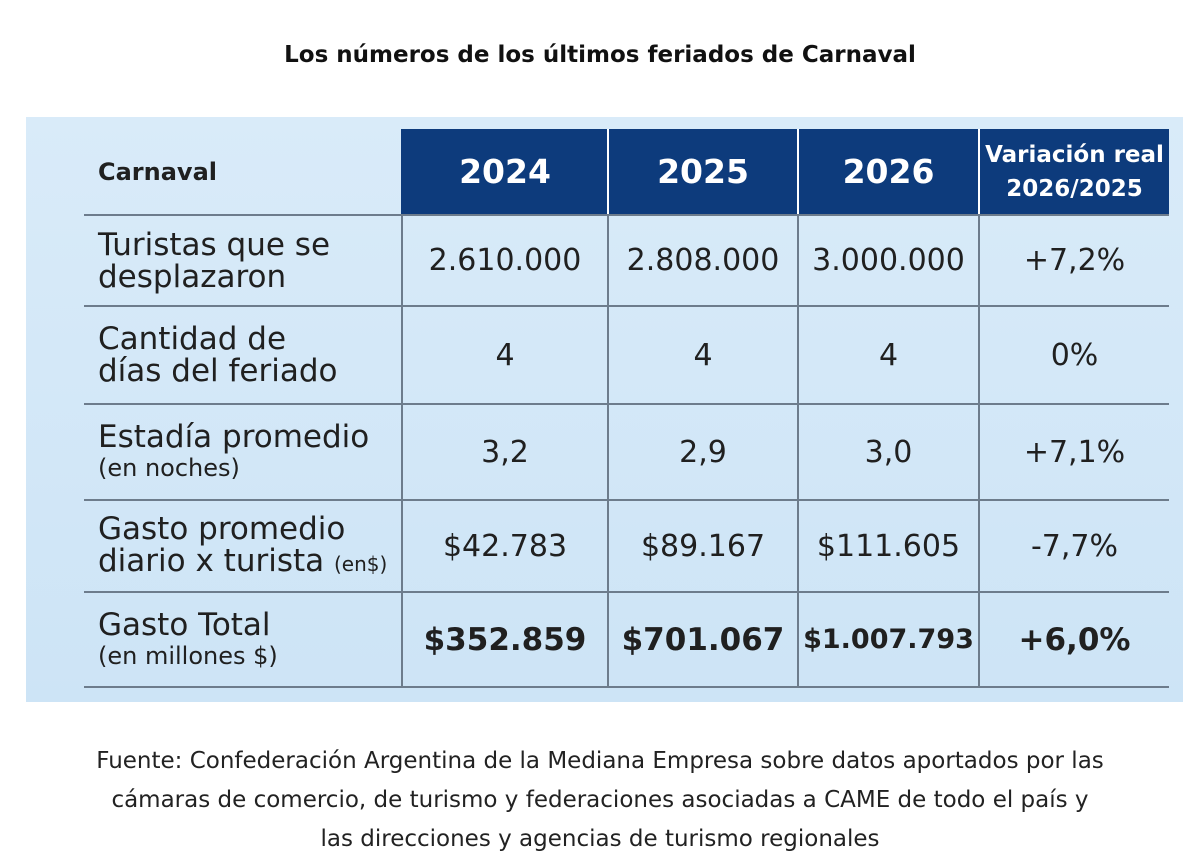  I want to click on cell-2026: $111.605, so click(888, 546).